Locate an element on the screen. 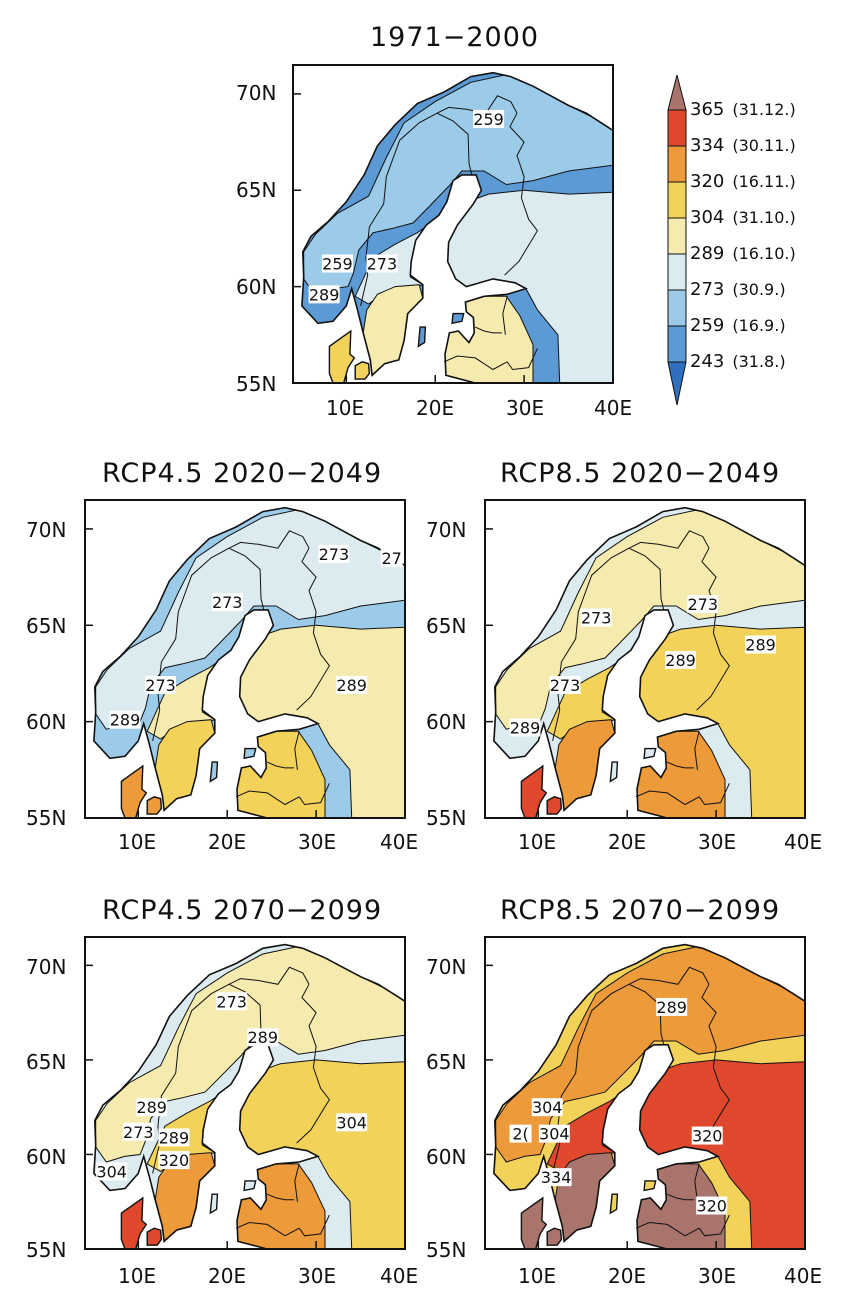 The width and height of the screenshot is (850, 1316). y-tick-label: 55N is located at coordinates (446, 818).